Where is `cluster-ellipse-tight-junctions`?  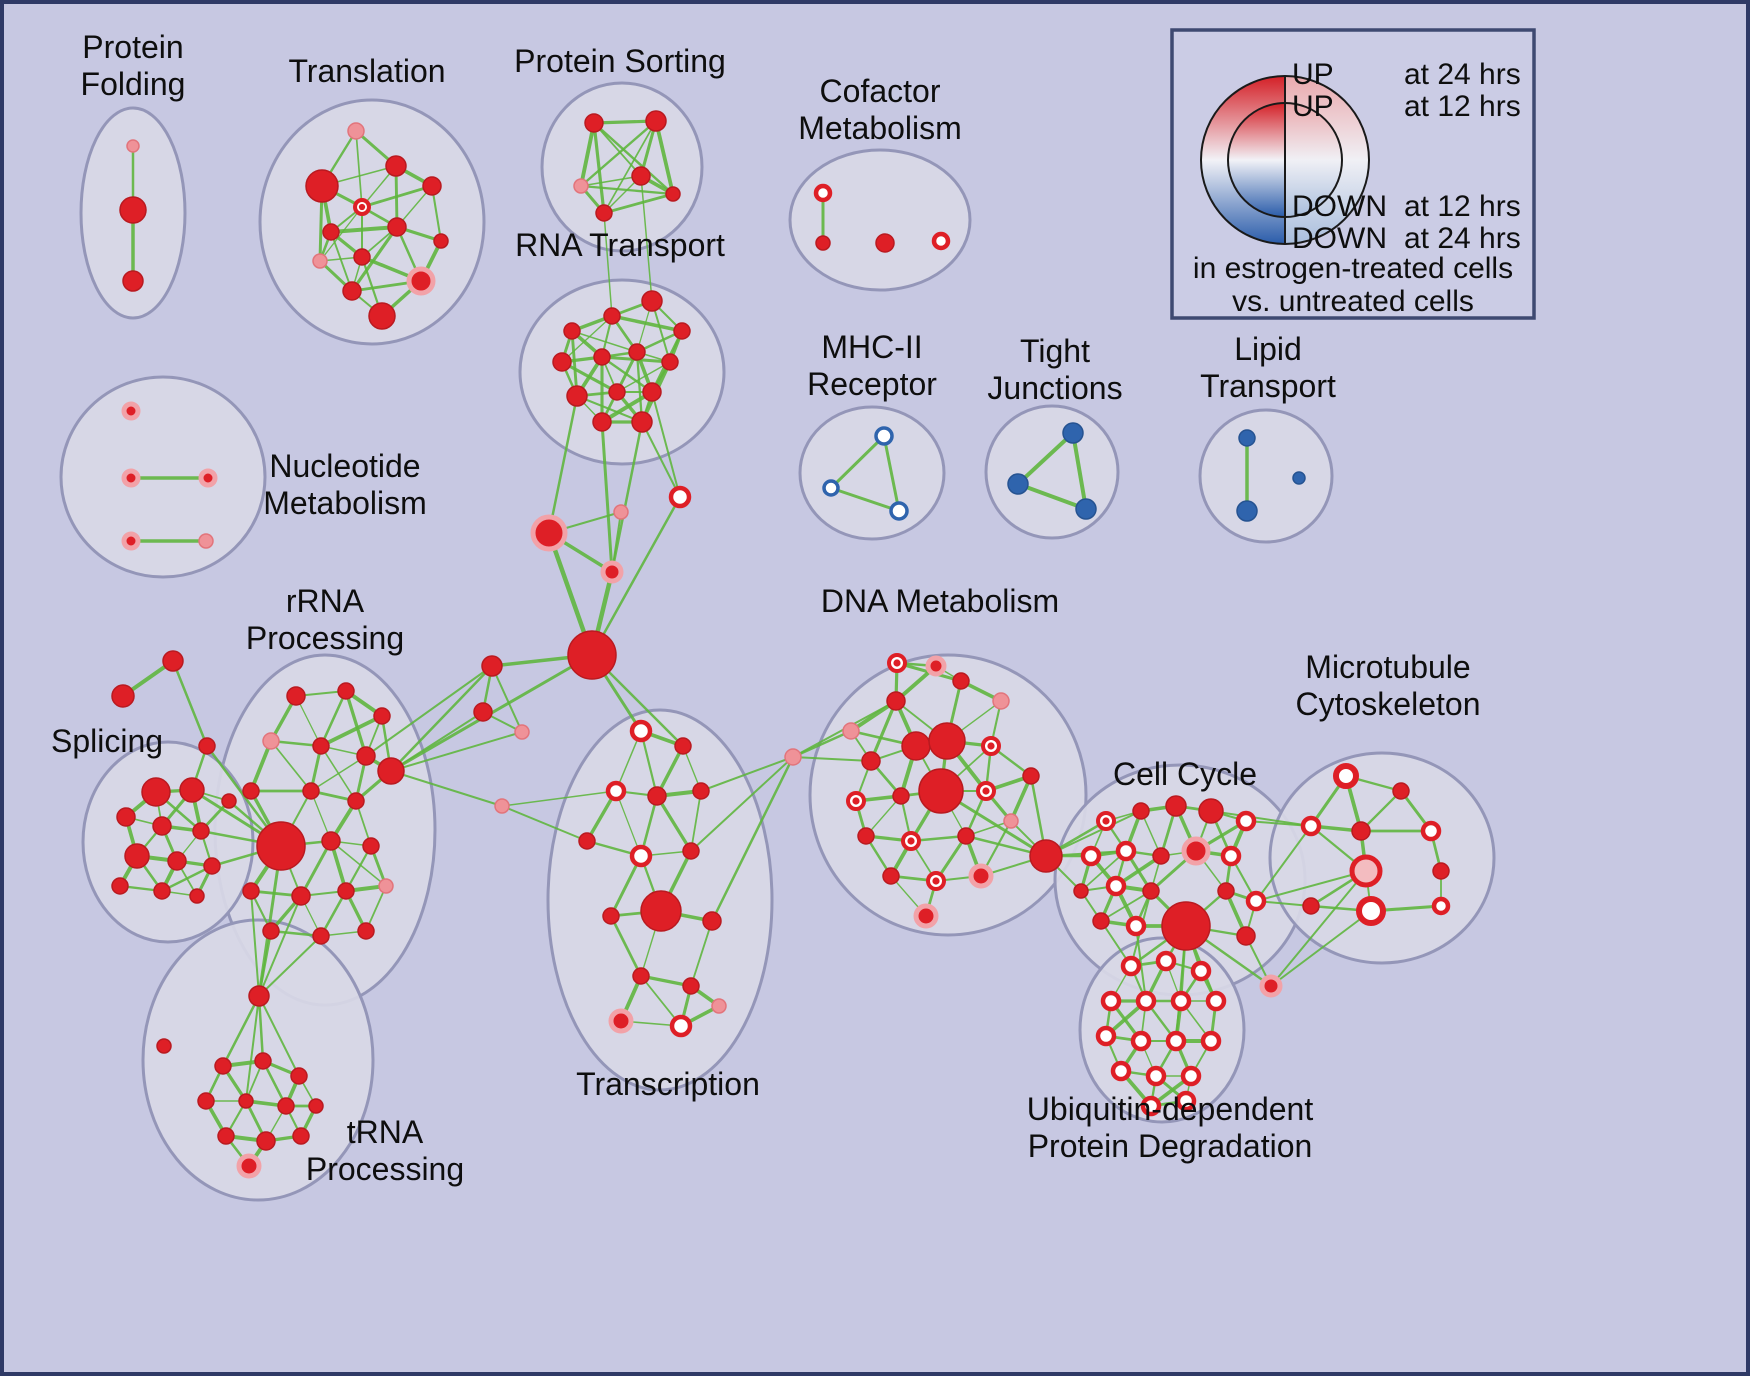
cluster-ellipse-tight-junctions is located at coordinates (1052, 472).